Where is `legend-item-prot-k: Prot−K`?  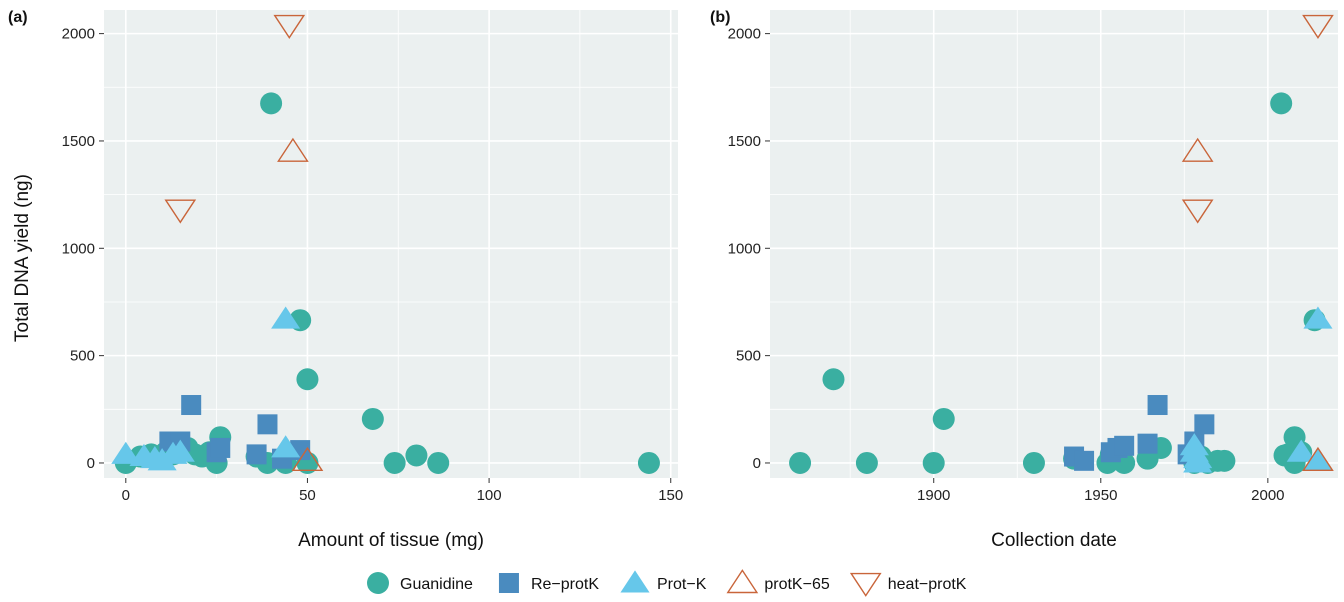 legend-item-prot-k: Prot−K is located at coordinates (663, 581).